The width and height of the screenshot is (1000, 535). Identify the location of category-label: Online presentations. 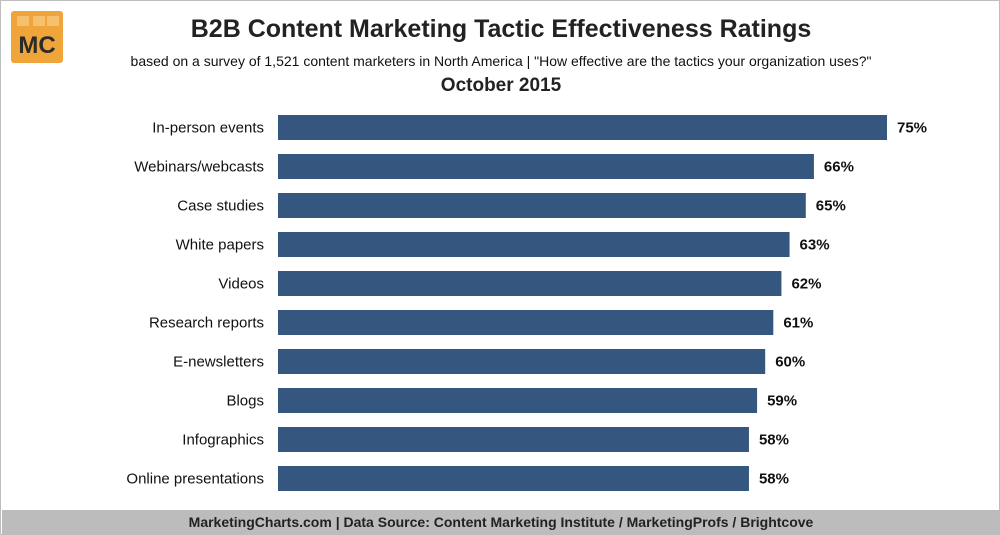
(195, 479).